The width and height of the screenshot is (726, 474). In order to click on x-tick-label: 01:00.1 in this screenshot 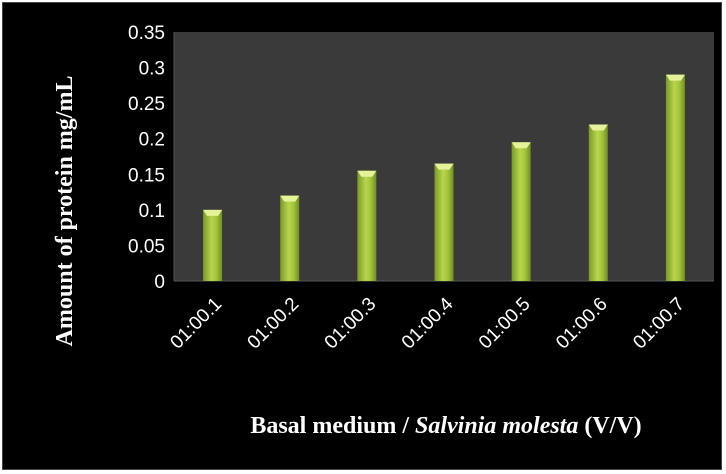, I will do `click(196, 324)`.